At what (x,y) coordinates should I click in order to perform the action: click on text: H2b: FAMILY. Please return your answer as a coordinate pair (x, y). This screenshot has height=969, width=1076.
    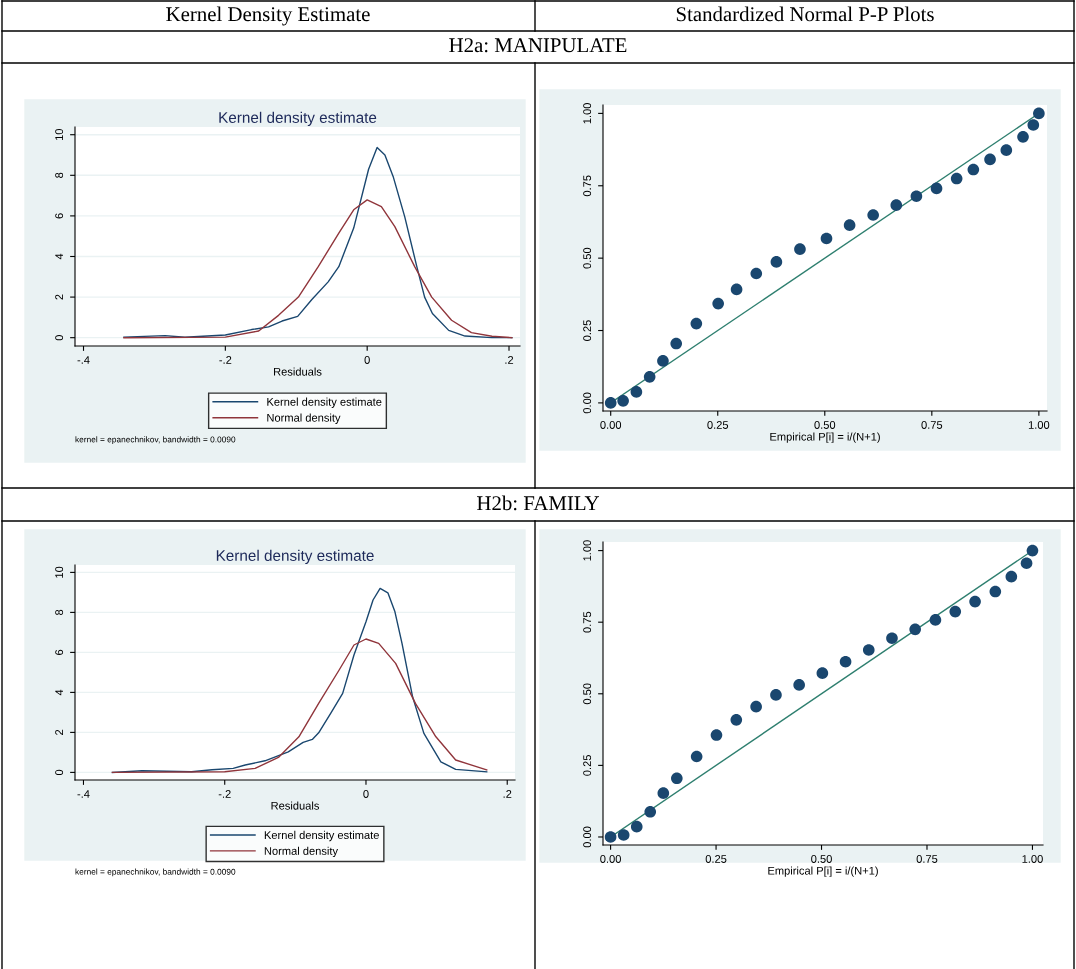
    Looking at the image, I should click on (538, 503).